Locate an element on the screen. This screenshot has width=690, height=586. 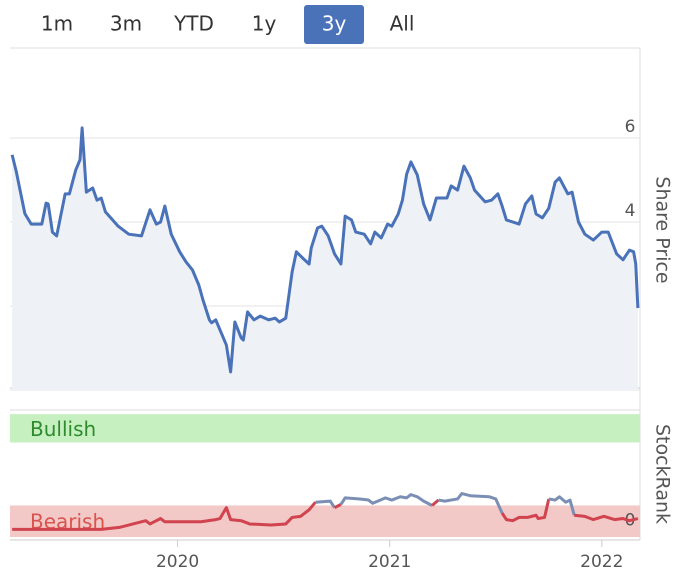
x-tick-label: 2022 is located at coordinates (601, 562).